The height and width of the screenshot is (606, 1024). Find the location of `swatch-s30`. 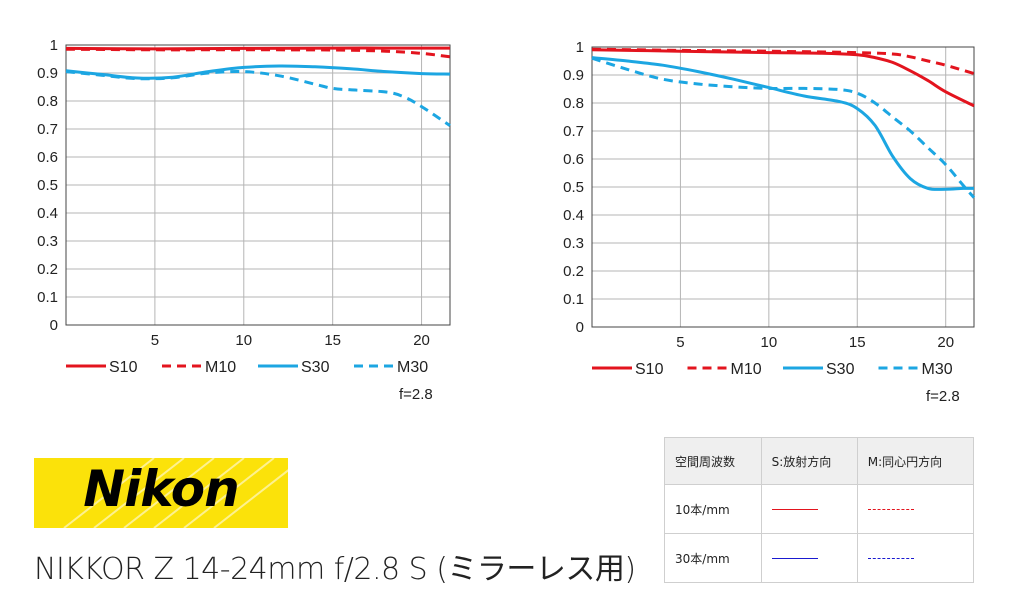

swatch-s30 is located at coordinates (794, 558).